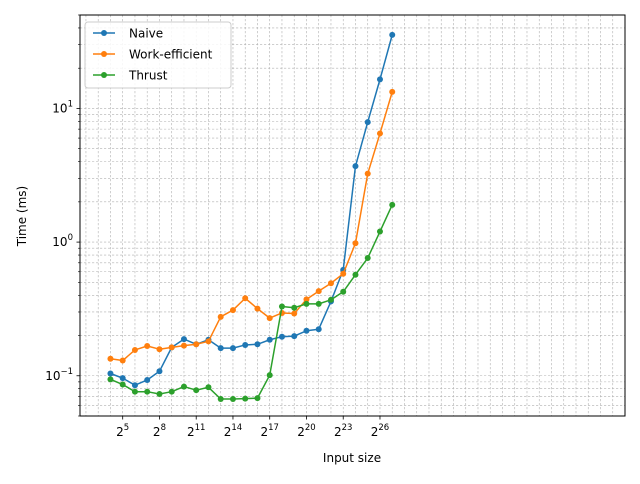  Describe the element at coordinates (380, 431) in the screenshot. I see `x-tick-label: 226` at that location.